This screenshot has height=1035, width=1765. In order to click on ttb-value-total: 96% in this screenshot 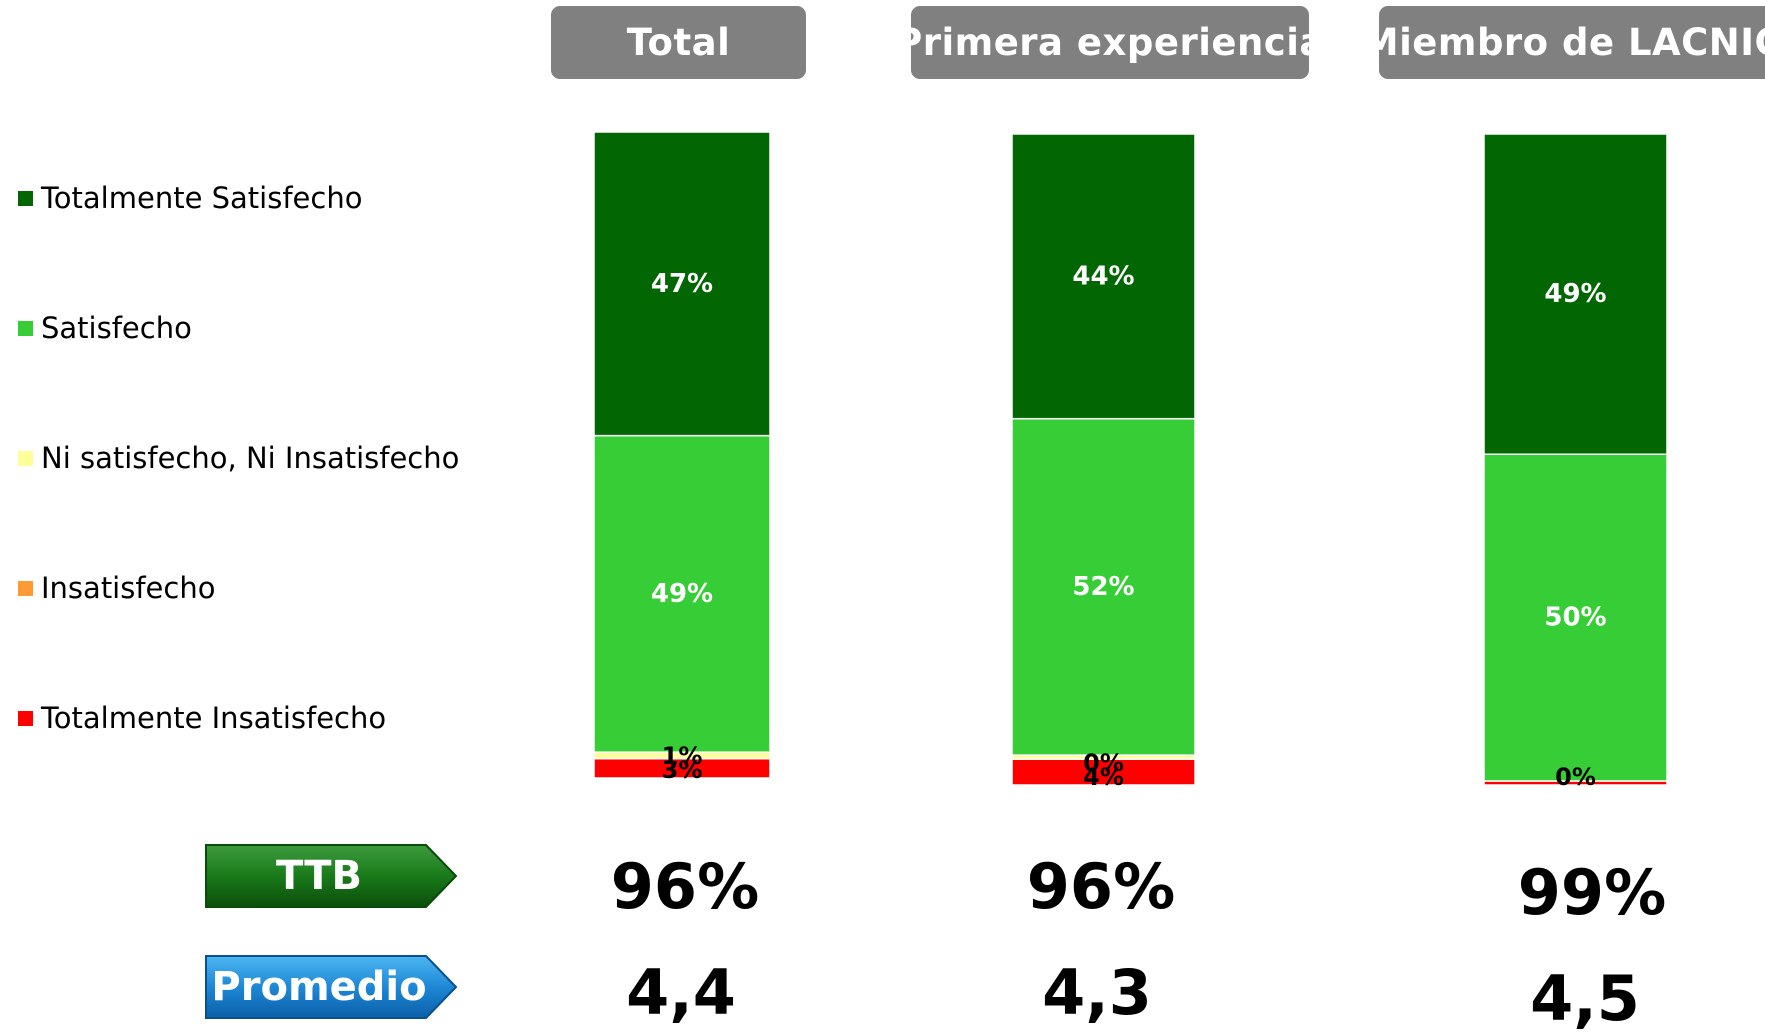, I will do `click(685, 886)`.